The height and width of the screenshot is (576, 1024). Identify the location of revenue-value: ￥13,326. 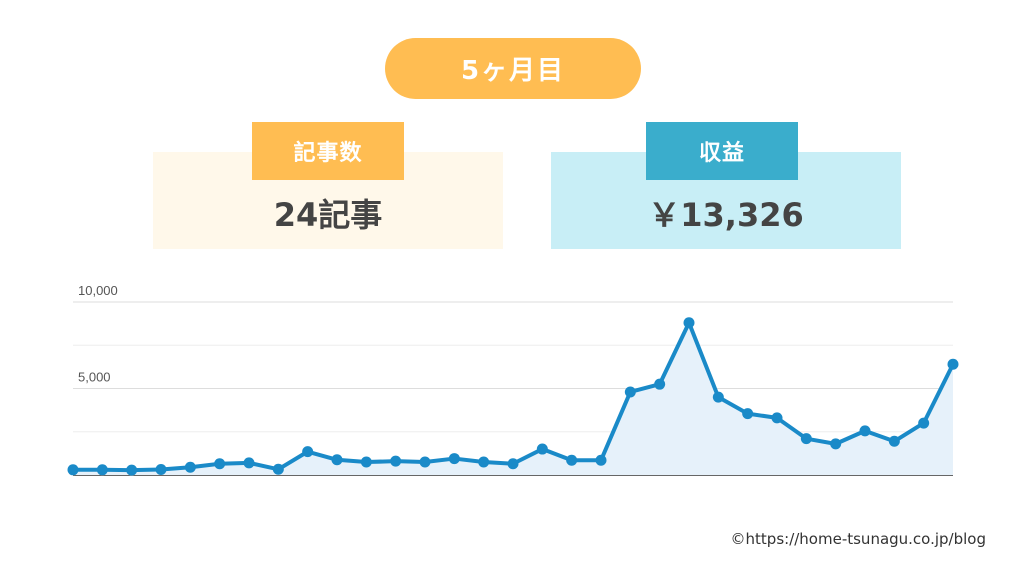
(726, 215).